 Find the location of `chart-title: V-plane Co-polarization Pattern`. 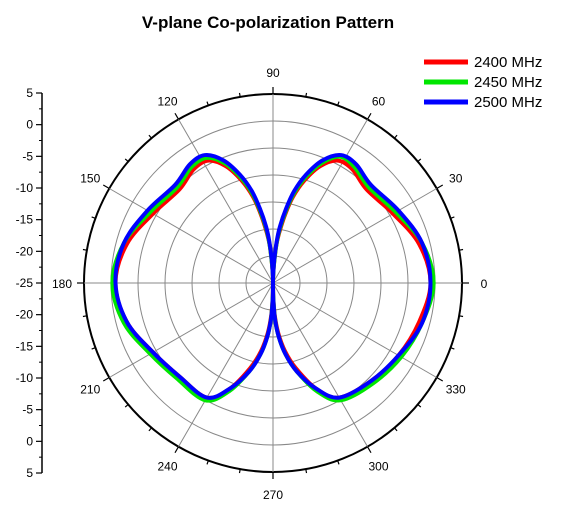

chart-title: V-plane Co-polarization Pattern is located at coordinates (268, 22).